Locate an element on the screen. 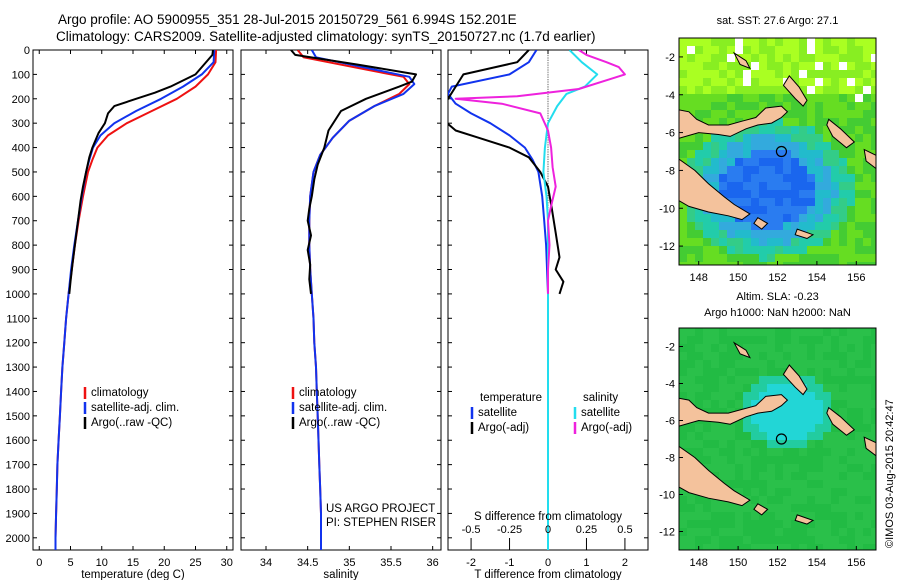  sst-map-land is located at coordinates (715, 189).